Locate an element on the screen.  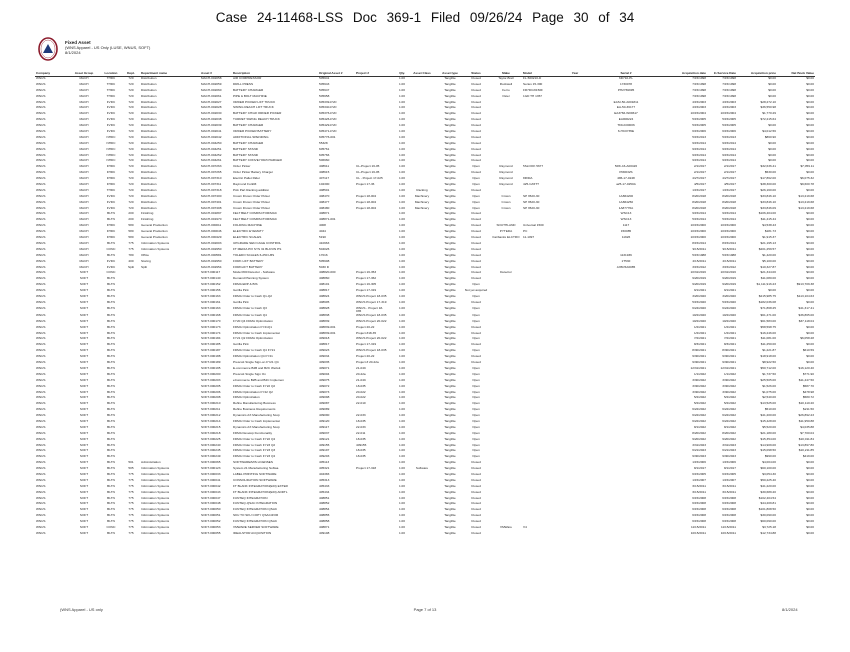
table-cell: 5SLOOK 5677 is located at coordinates (533, 167).